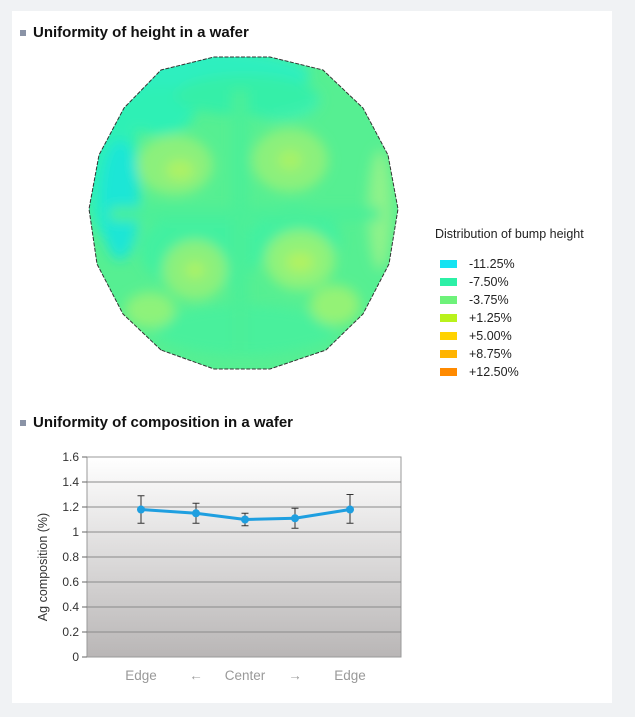 Image resolution: width=635 pixels, height=717 pixels. Describe the element at coordinates (295, 675) in the screenshot. I see `x-tick-label: →` at that location.